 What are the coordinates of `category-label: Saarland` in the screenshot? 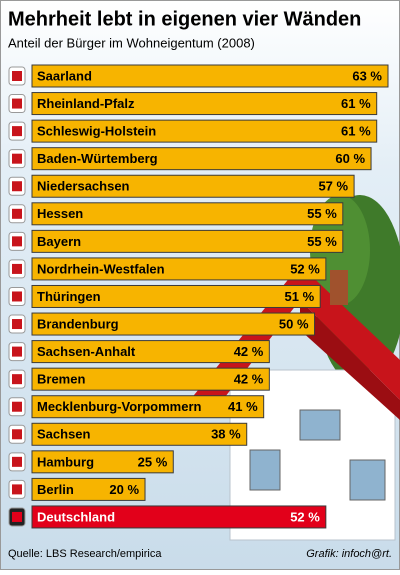 It's located at (64, 75).